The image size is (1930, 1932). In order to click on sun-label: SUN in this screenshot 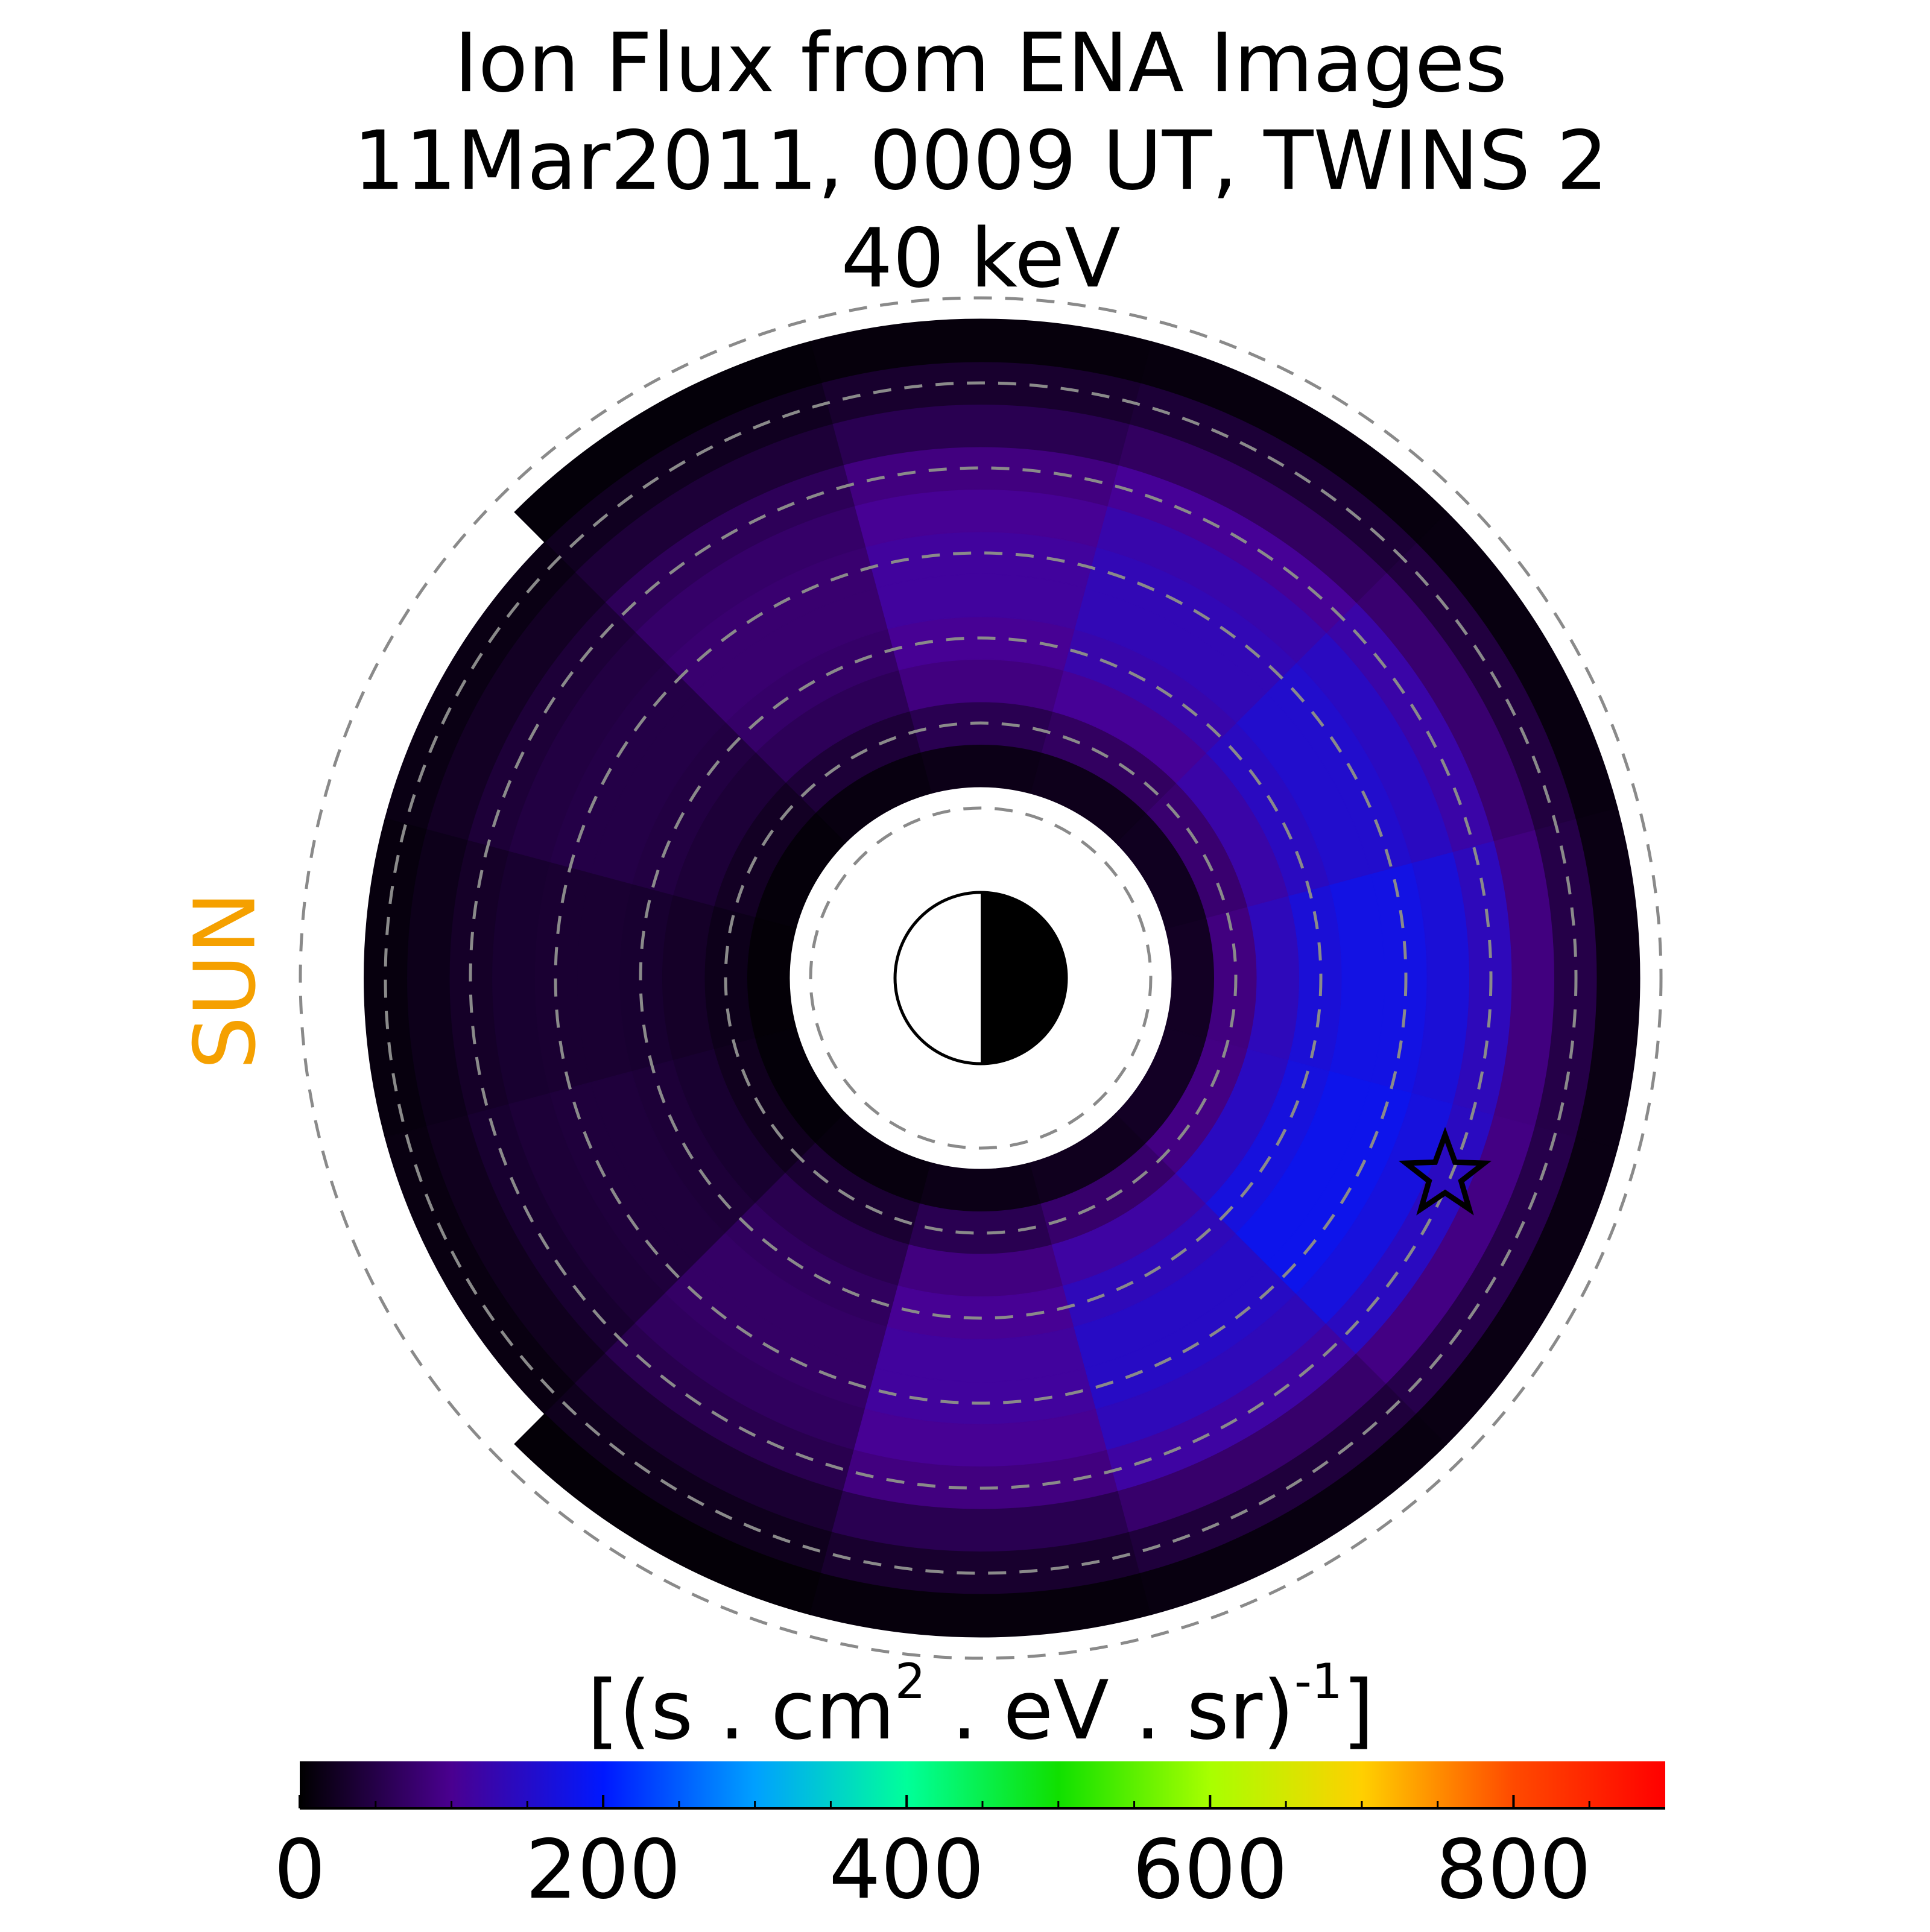, I will do `click(226, 980)`.